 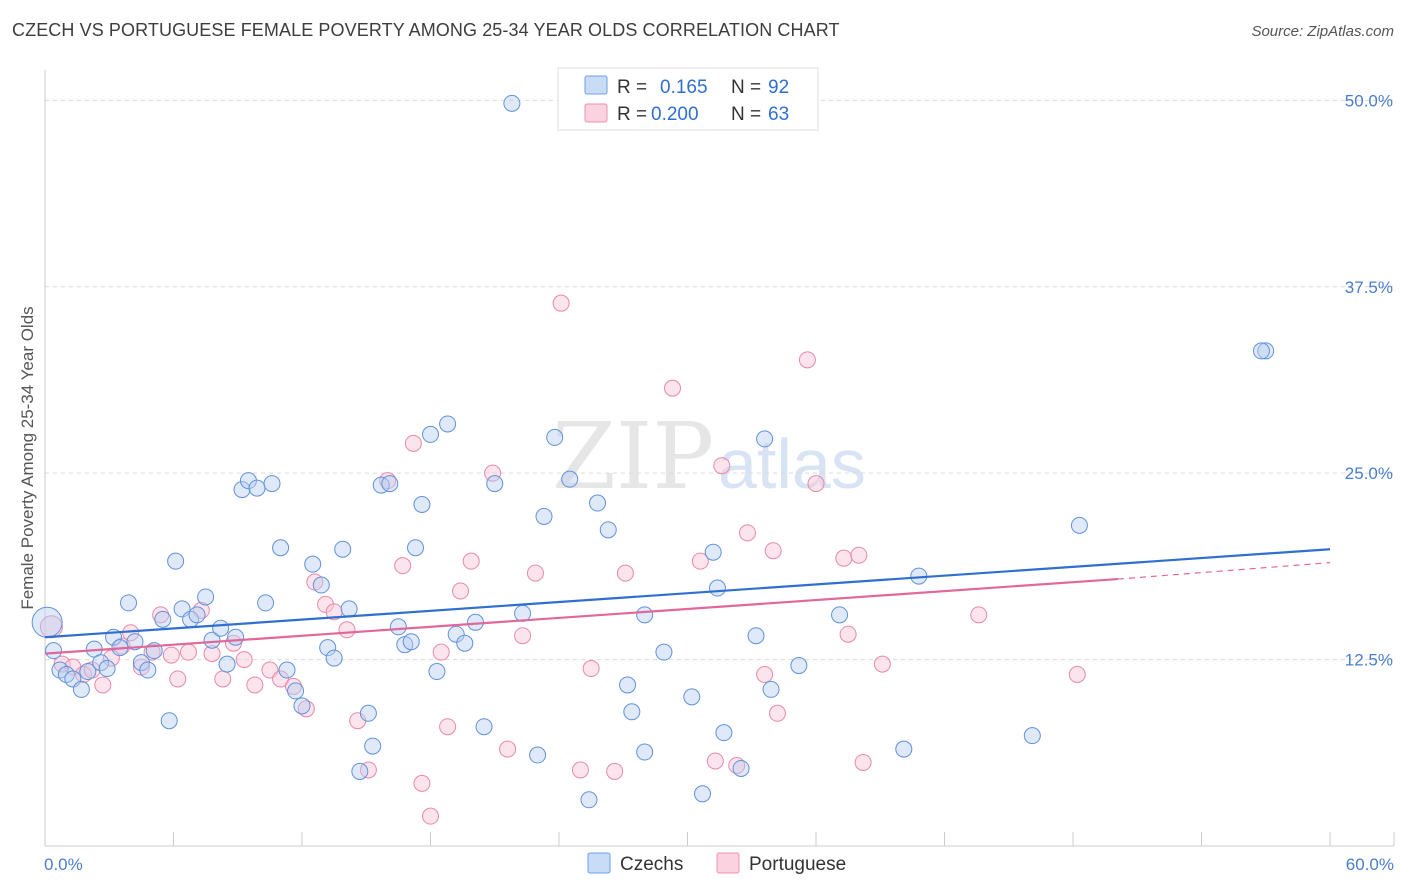 What do you see at coordinates (1369, 100) in the screenshot?
I see `y-tick-label: 50.0%` at bounding box center [1369, 100].